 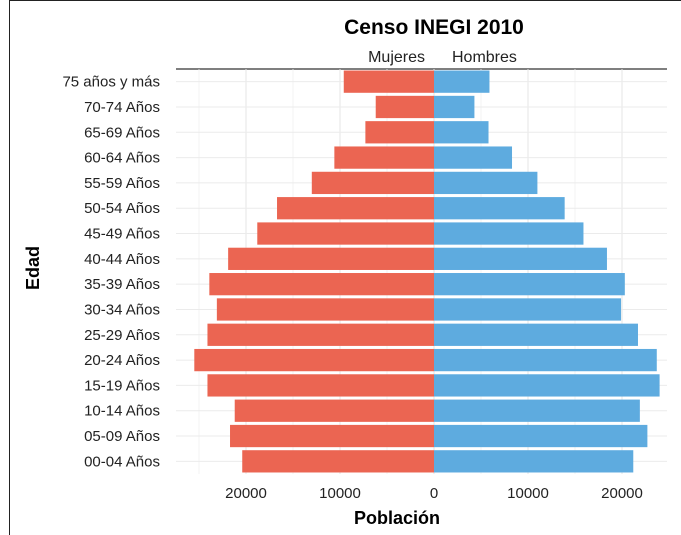 I want to click on y-tick-label: 00-04 Años, so click(x=122, y=461).